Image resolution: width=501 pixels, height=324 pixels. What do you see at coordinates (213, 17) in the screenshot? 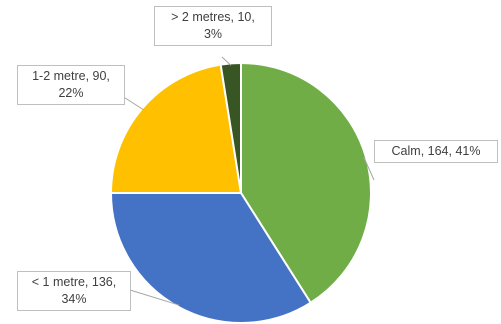
I see `data-label-over-2-metres-line1: > 2 metres, 10,` at bounding box center [213, 17].